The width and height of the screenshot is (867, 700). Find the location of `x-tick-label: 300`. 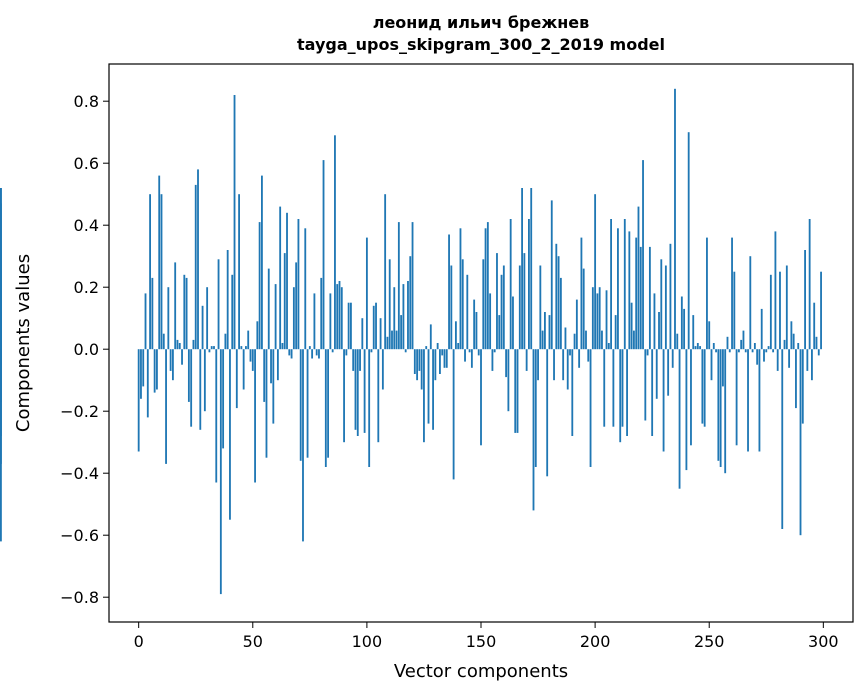

x-tick-label: 300 is located at coordinates (823, 641).